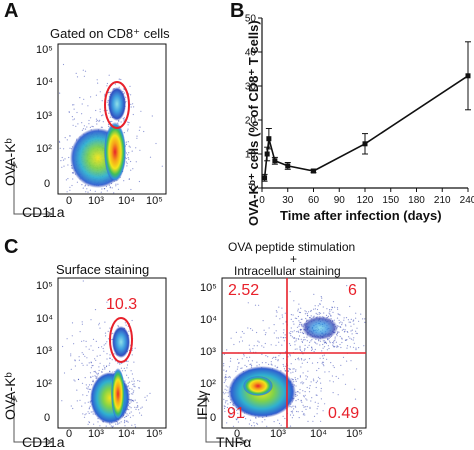 This screenshot has width=474, height=450. Describe the element at coordinates (294, 259) in the screenshot. I see `panel-c-right-title-plus: +` at that location.